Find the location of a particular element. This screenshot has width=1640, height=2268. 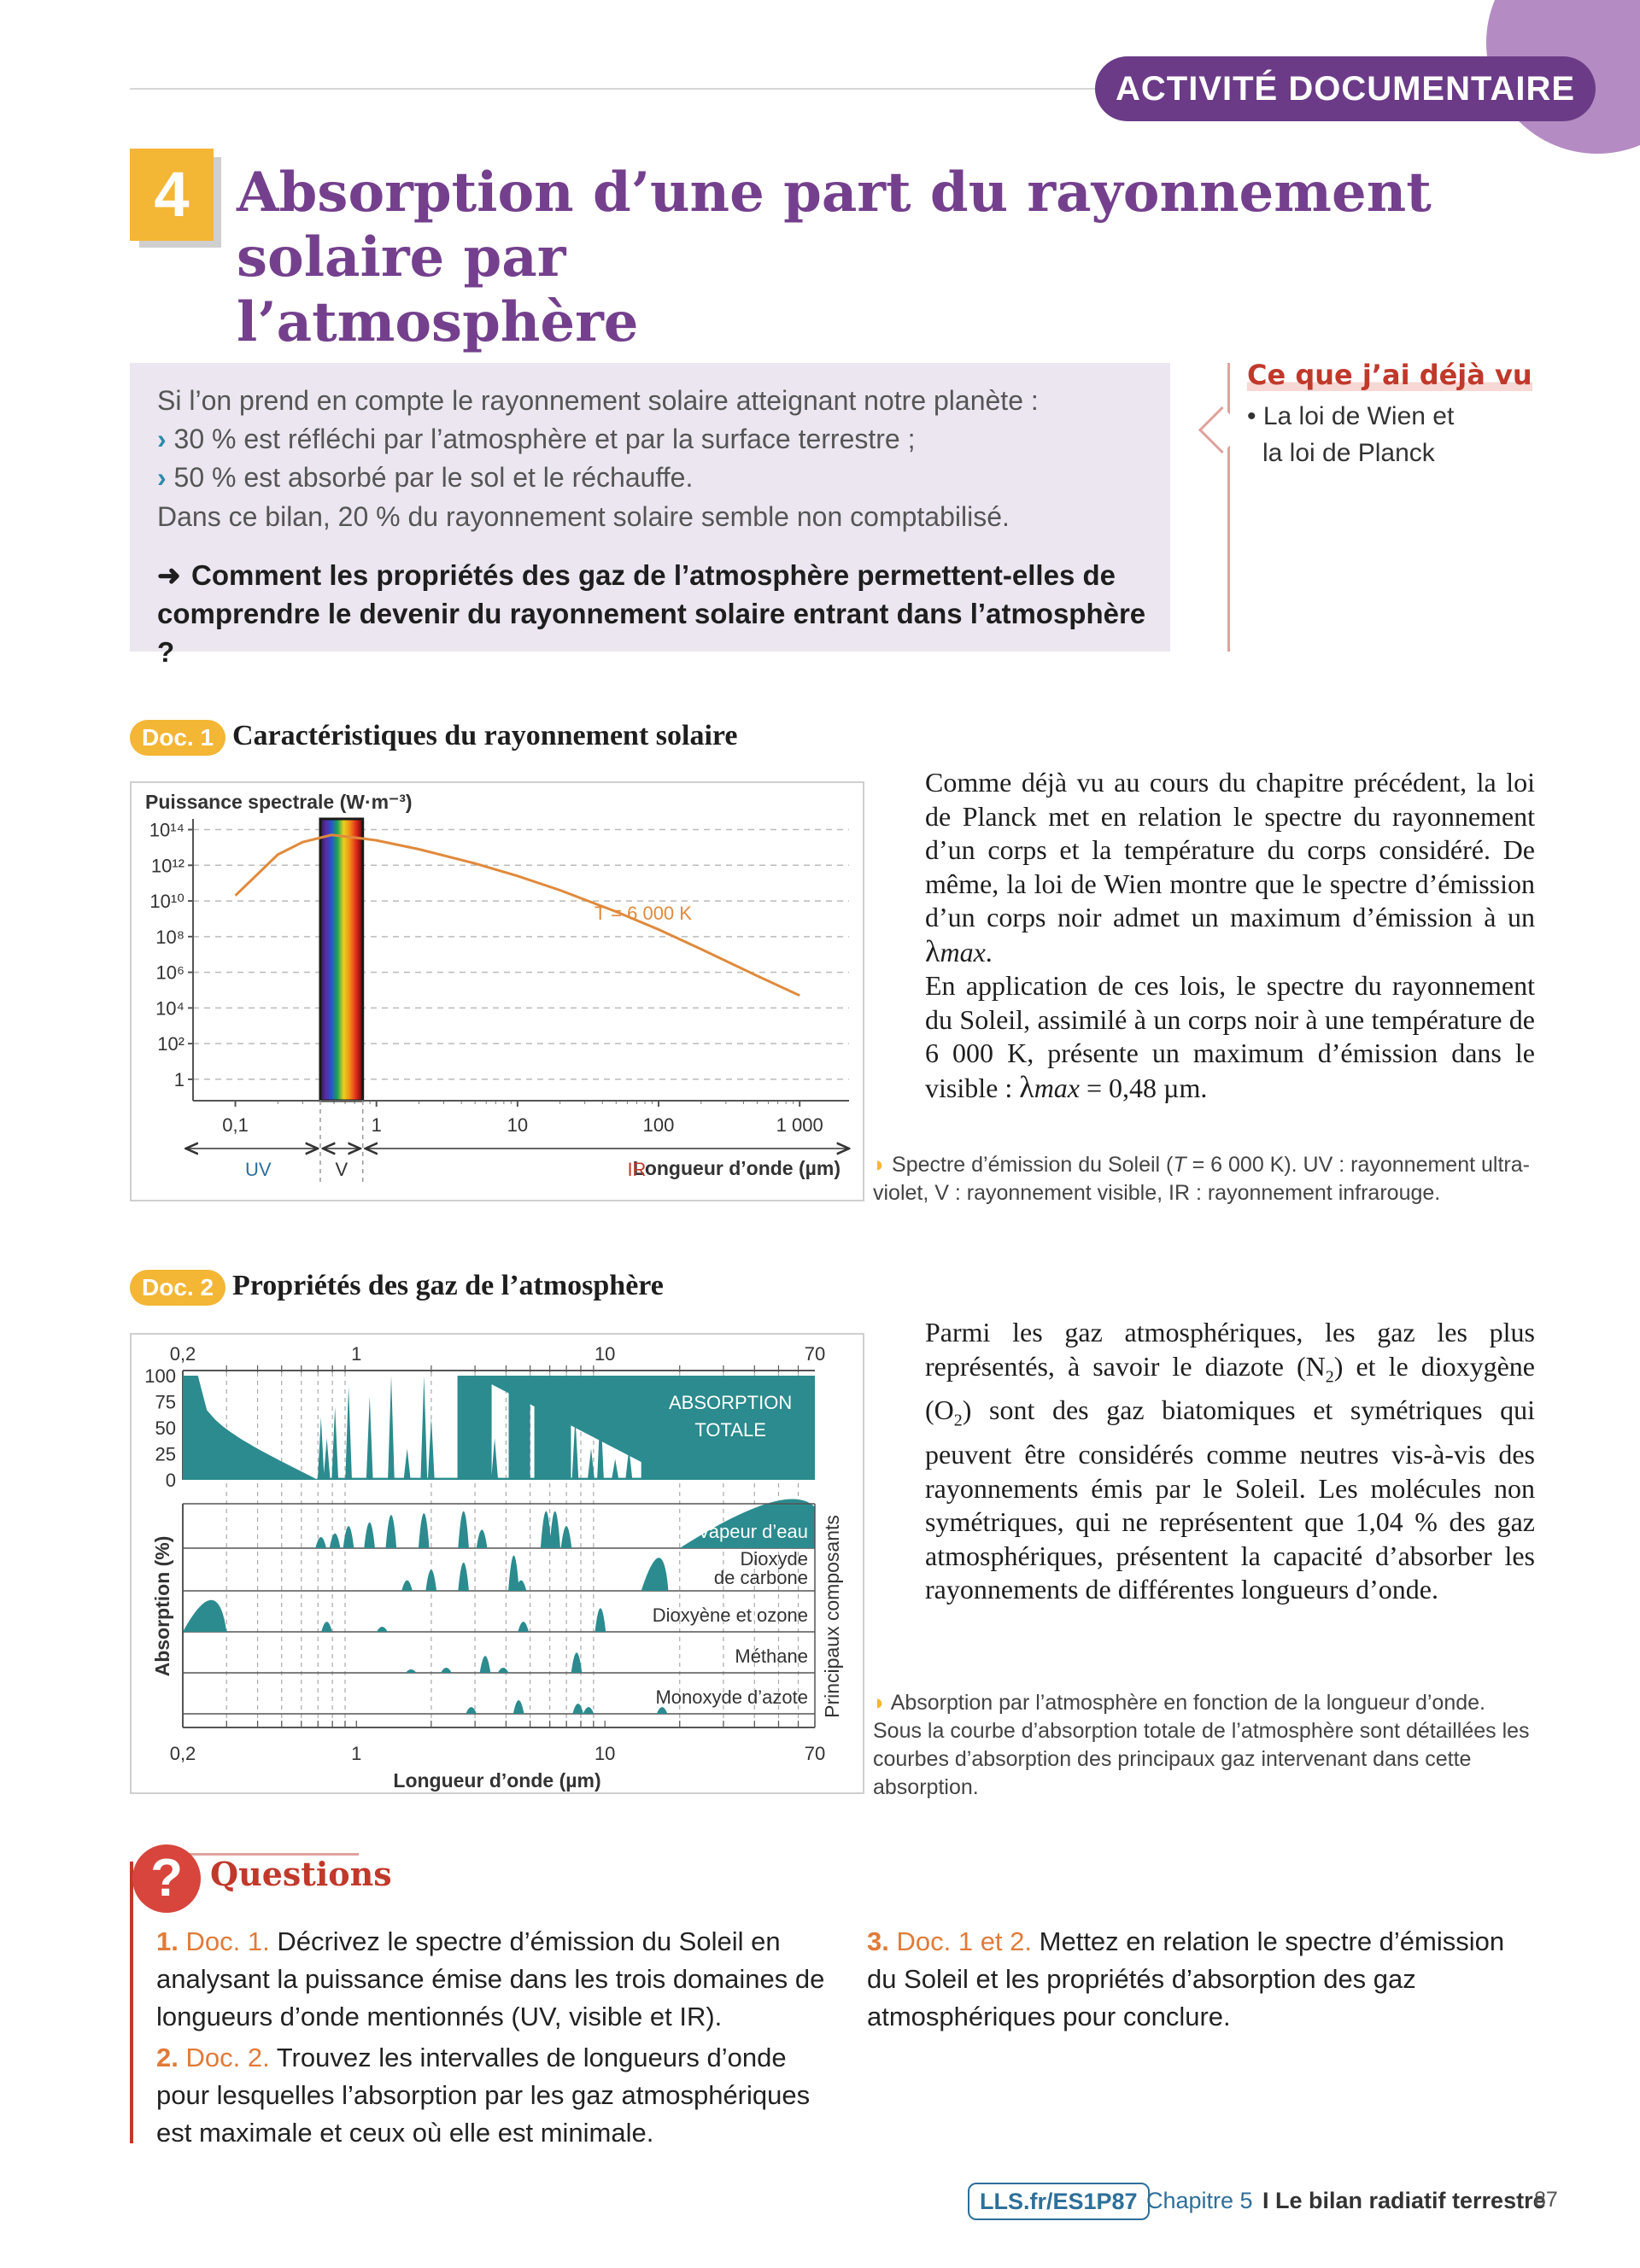

right-axis-label: Principaux composants is located at coordinates (832, 1616).